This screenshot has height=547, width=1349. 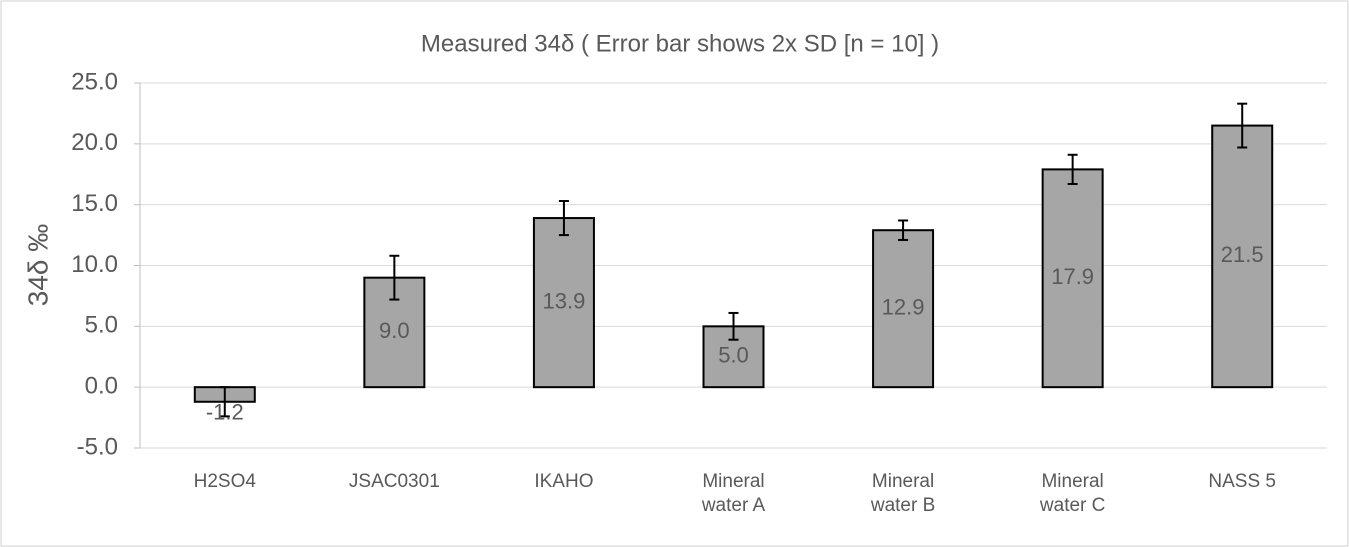 I want to click on x-tick-label: IKAHO, so click(x=564, y=481).